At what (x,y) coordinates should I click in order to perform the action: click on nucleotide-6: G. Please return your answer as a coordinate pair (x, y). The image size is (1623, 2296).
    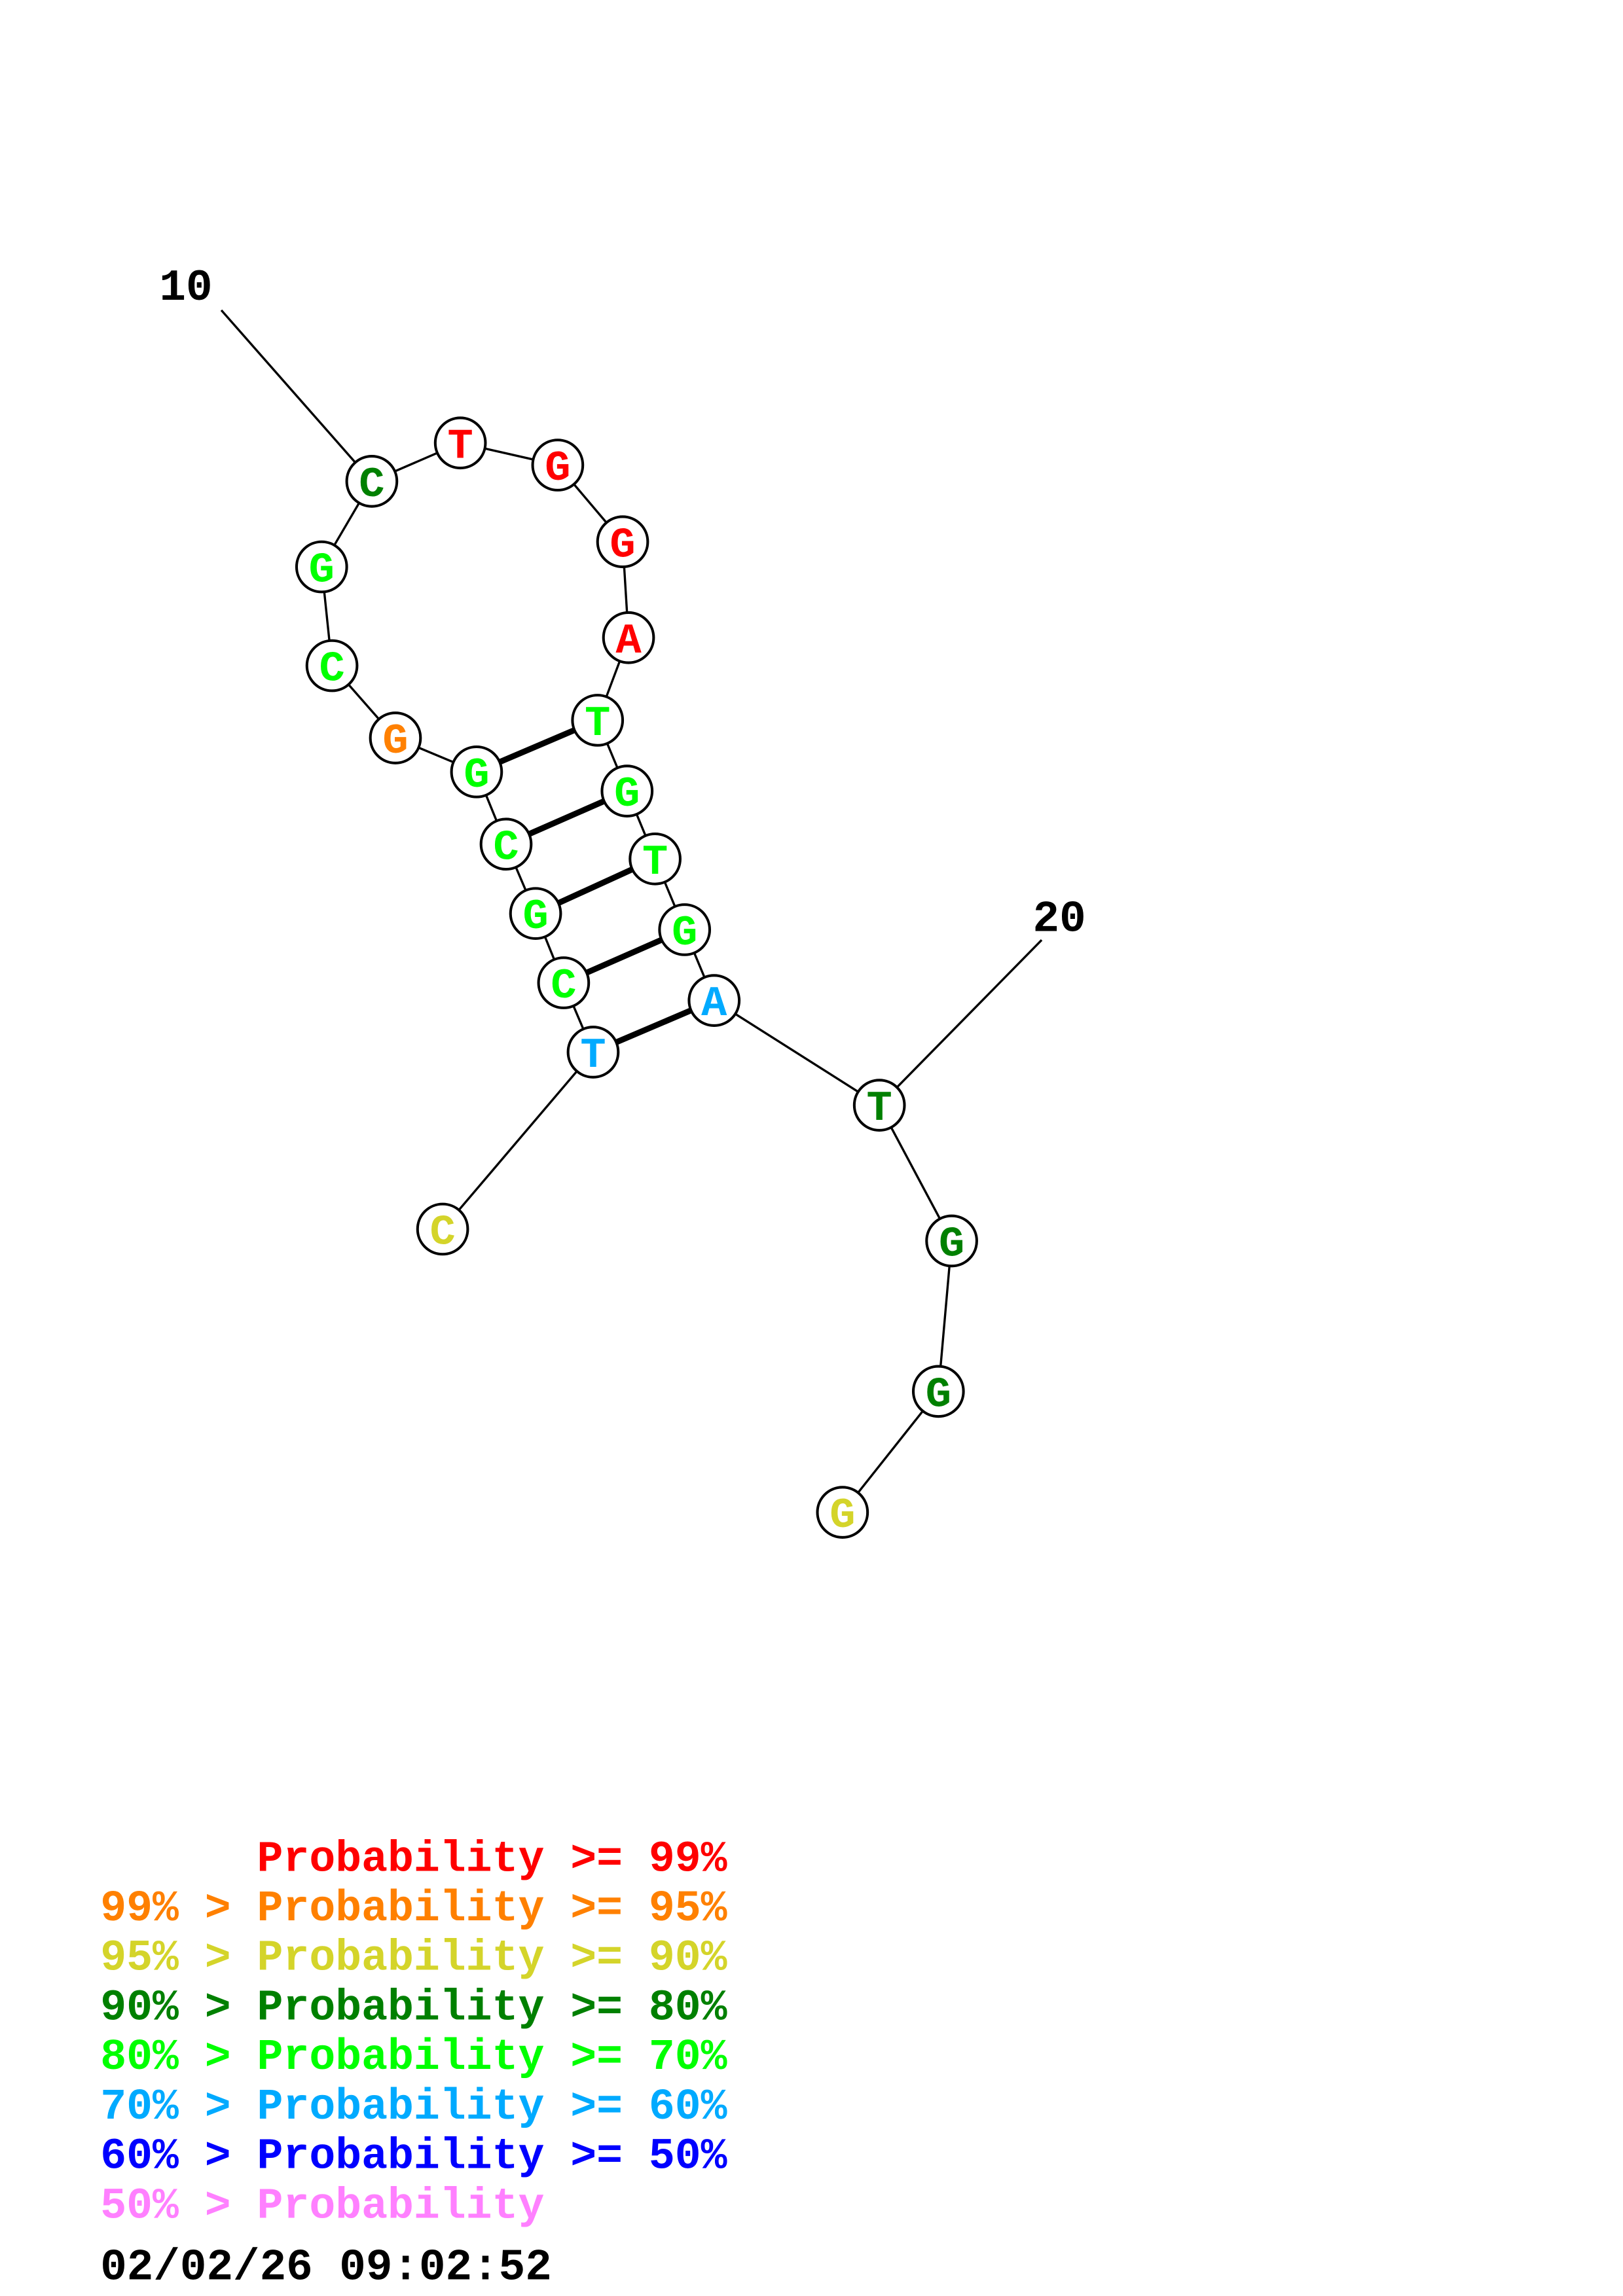
    Looking at the image, I should click on (476, 772).